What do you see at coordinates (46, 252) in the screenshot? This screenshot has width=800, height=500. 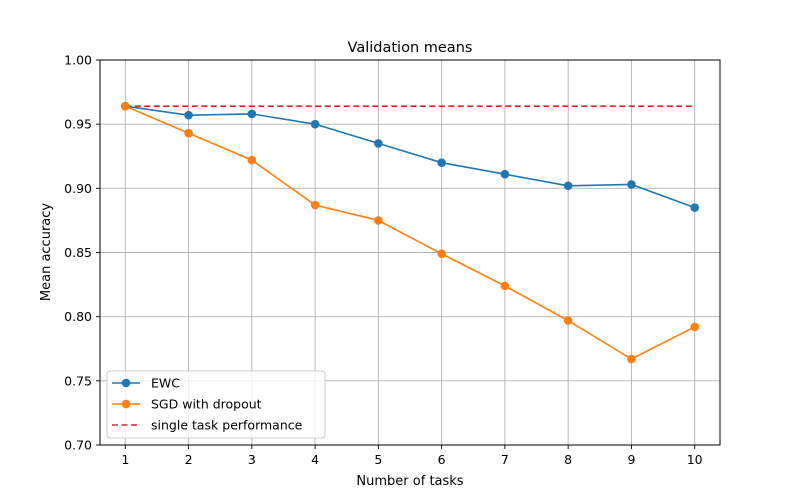 I see `y-axis-label: Mean accuracy` at bounding box center [46, 252].